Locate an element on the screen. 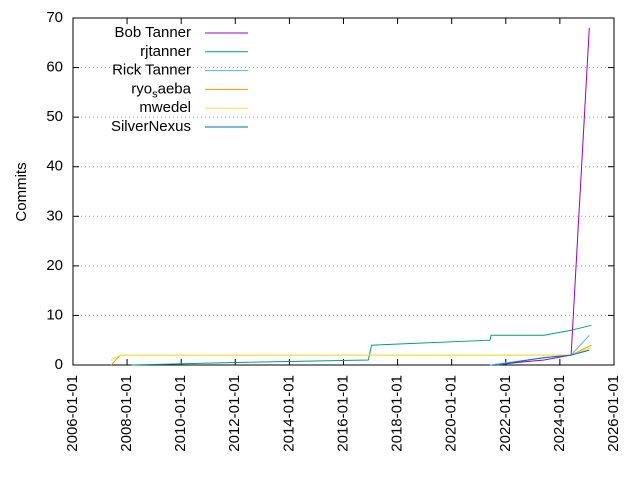  legend-text: SilverNexus is located at coordinates (151, 126).